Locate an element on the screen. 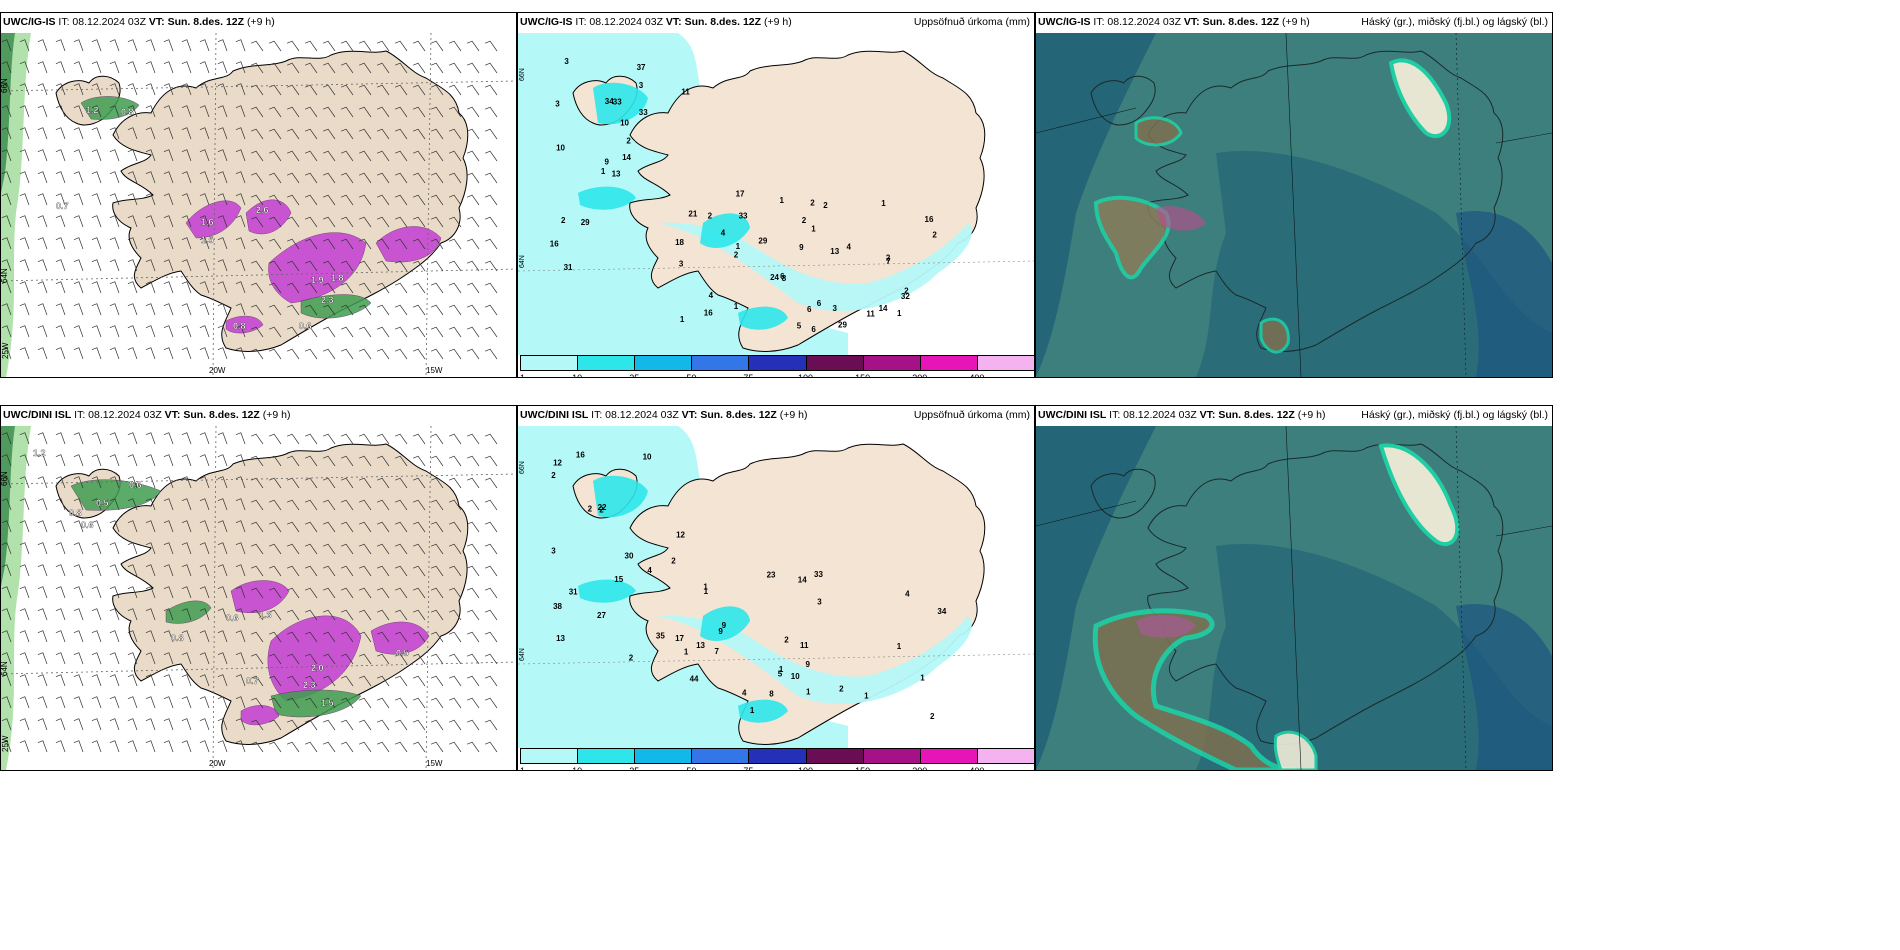 Image resolution: width=1900 pixels, height=950 pixels. precip-value-label: 17 is located at coordinates (740, 194).